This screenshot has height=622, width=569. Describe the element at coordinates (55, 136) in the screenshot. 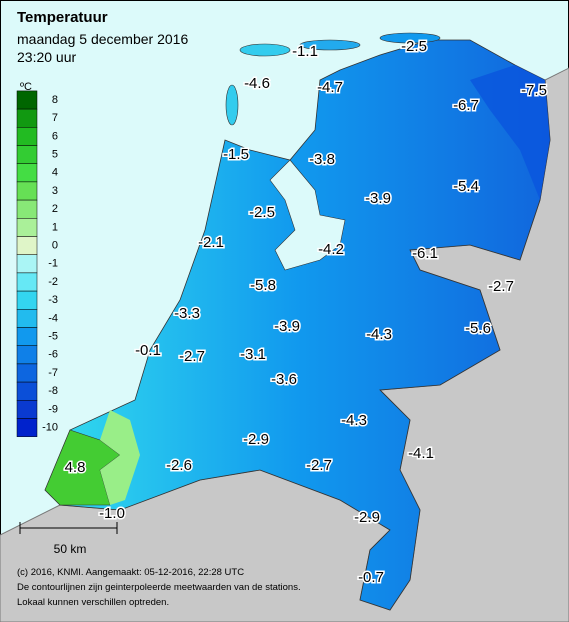

I see `legend-label: 6` at that location.